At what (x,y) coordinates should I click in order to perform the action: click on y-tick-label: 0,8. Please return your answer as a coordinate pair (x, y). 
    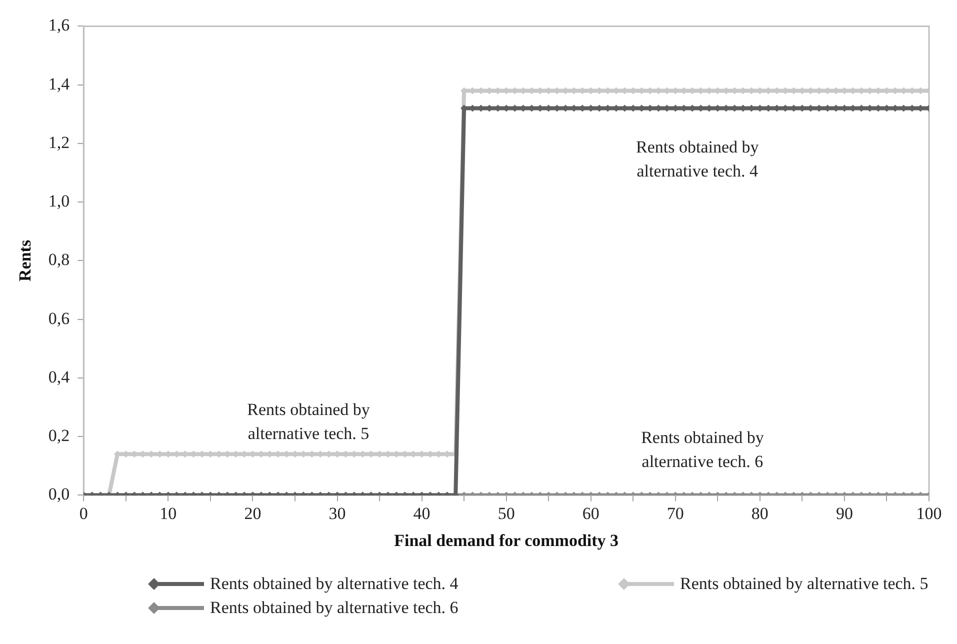
    Looking at the image, I should click on (59, 260).